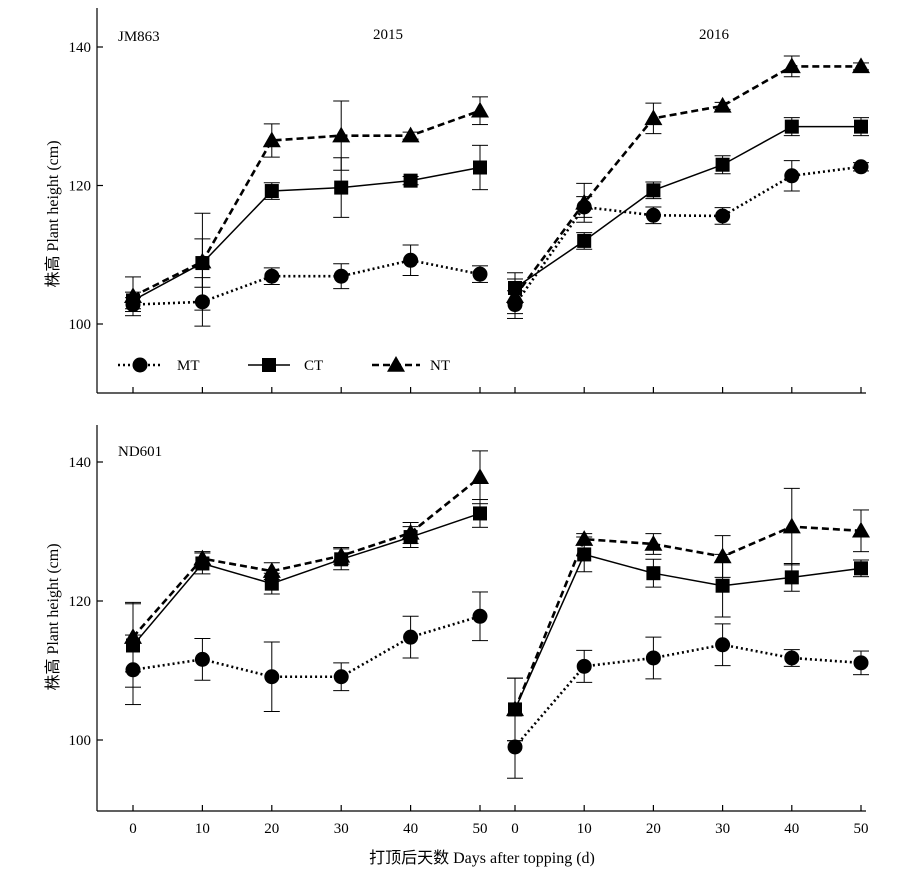 The height and width of the screenshot is (883, 921). I want to click on panel-label-cultivar-top: JM863, so click(139, 37).